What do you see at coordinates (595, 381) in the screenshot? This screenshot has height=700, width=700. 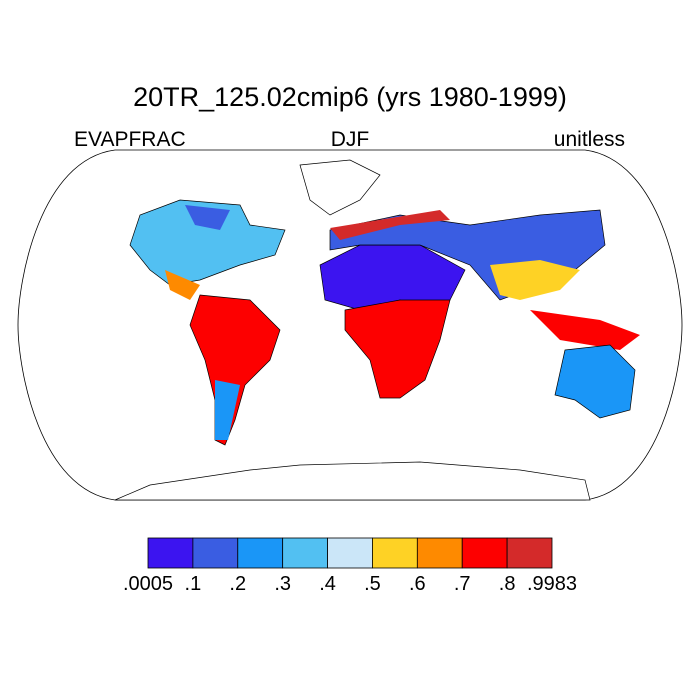 I see `australia` at bounding box center [595, 381].